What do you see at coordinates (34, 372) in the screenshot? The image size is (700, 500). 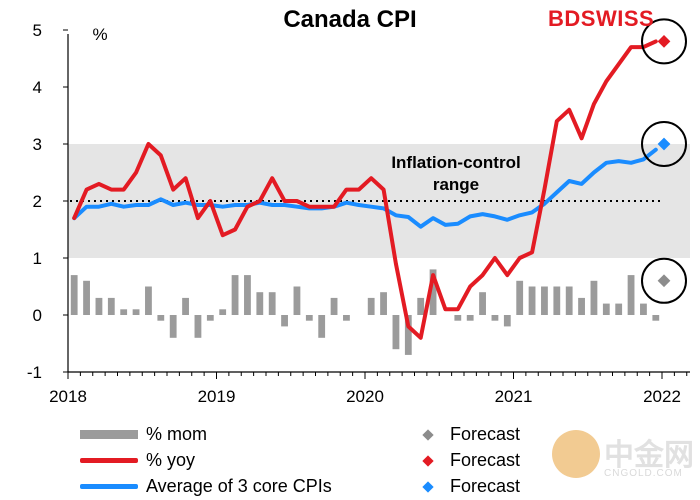 I see `y-tick-label: -1` at bounding box center [34, 372].